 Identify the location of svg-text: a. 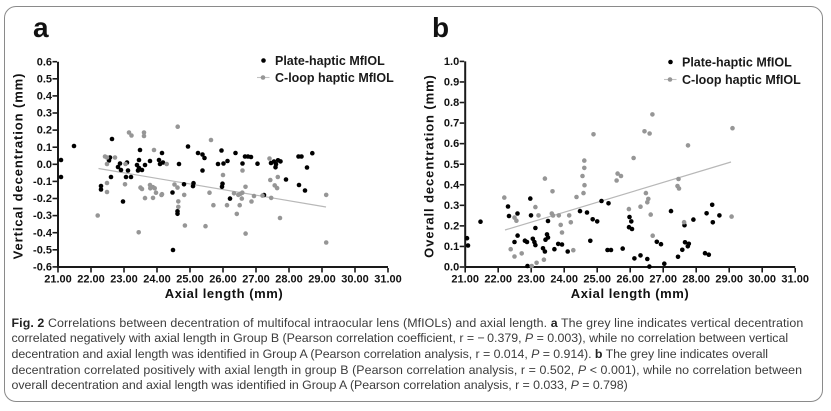
(41, 27).